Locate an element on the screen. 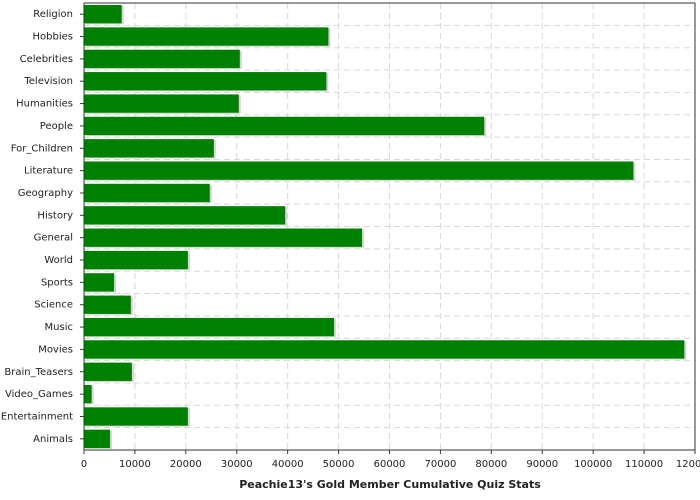 The height and width of the screenshot is (500, 700). y-tick-label: Religion is located at coordinates (53, 14).